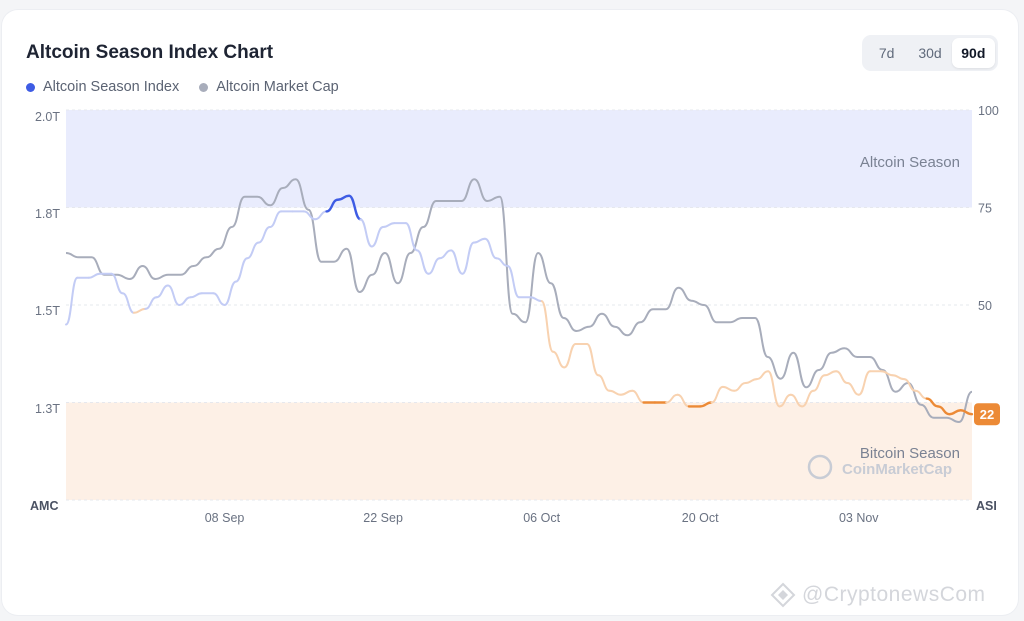 This screenshot has height=621, width=1024. I want to click on coinmarketcap-wordmark: CoinMarketCap, so click(897, 469).